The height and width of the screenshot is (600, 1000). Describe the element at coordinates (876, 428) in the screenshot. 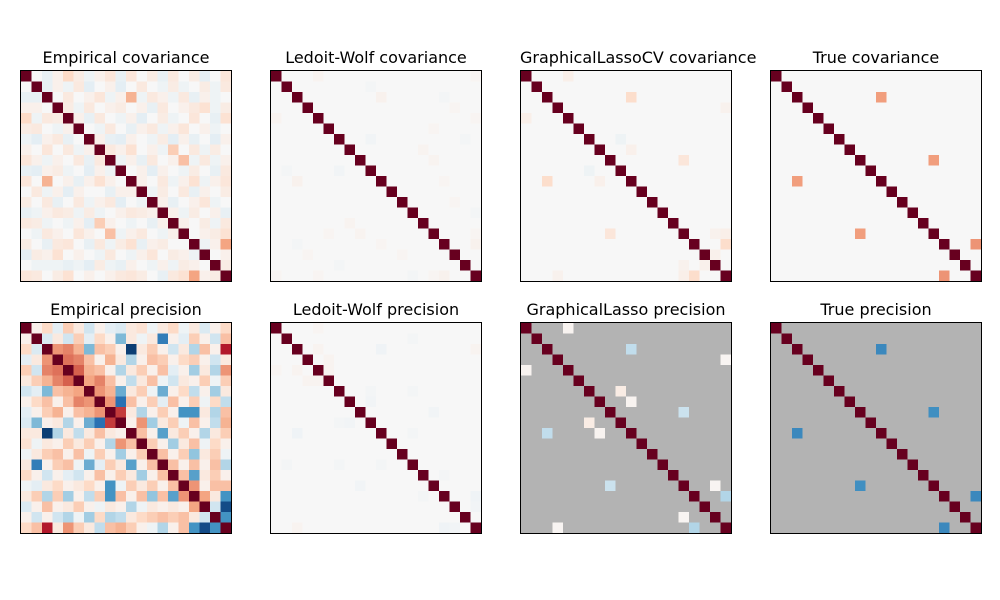

I see `true-precision-heatmap` at that location.